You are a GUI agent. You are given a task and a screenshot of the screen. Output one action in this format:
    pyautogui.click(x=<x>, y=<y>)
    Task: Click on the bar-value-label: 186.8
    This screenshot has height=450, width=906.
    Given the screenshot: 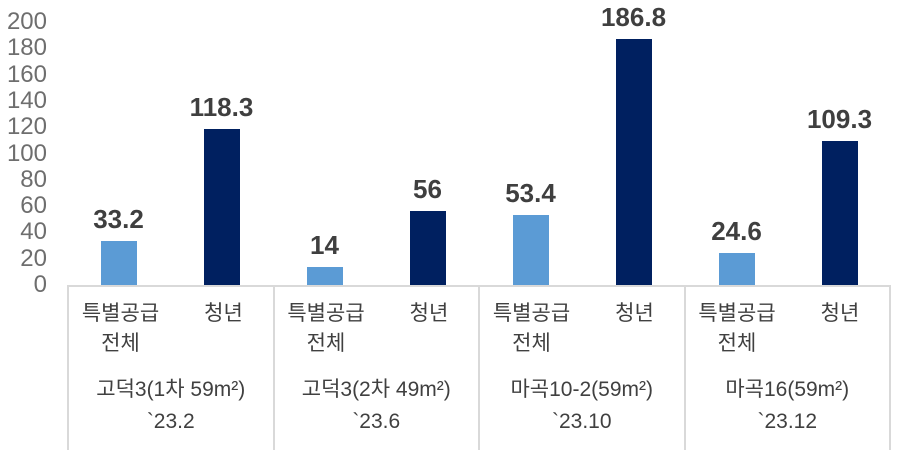 What is the action you would take?
    pyautogui.click(x=633, y=17)
    